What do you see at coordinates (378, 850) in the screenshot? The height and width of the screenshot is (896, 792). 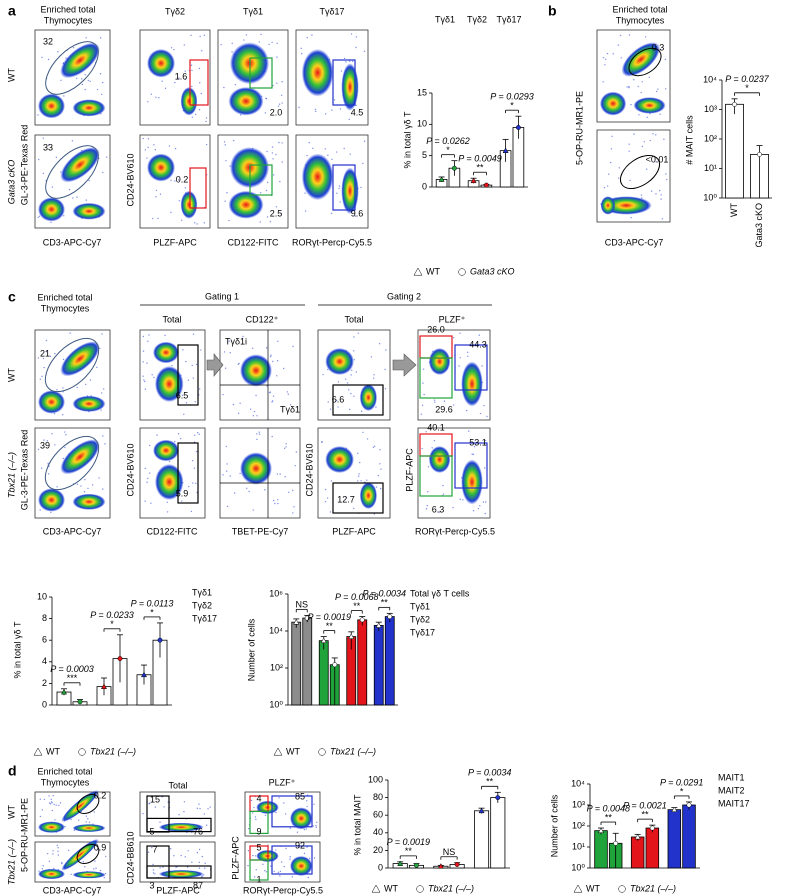 I see `y-tick-label: 20` at bounding box center [378, 850].